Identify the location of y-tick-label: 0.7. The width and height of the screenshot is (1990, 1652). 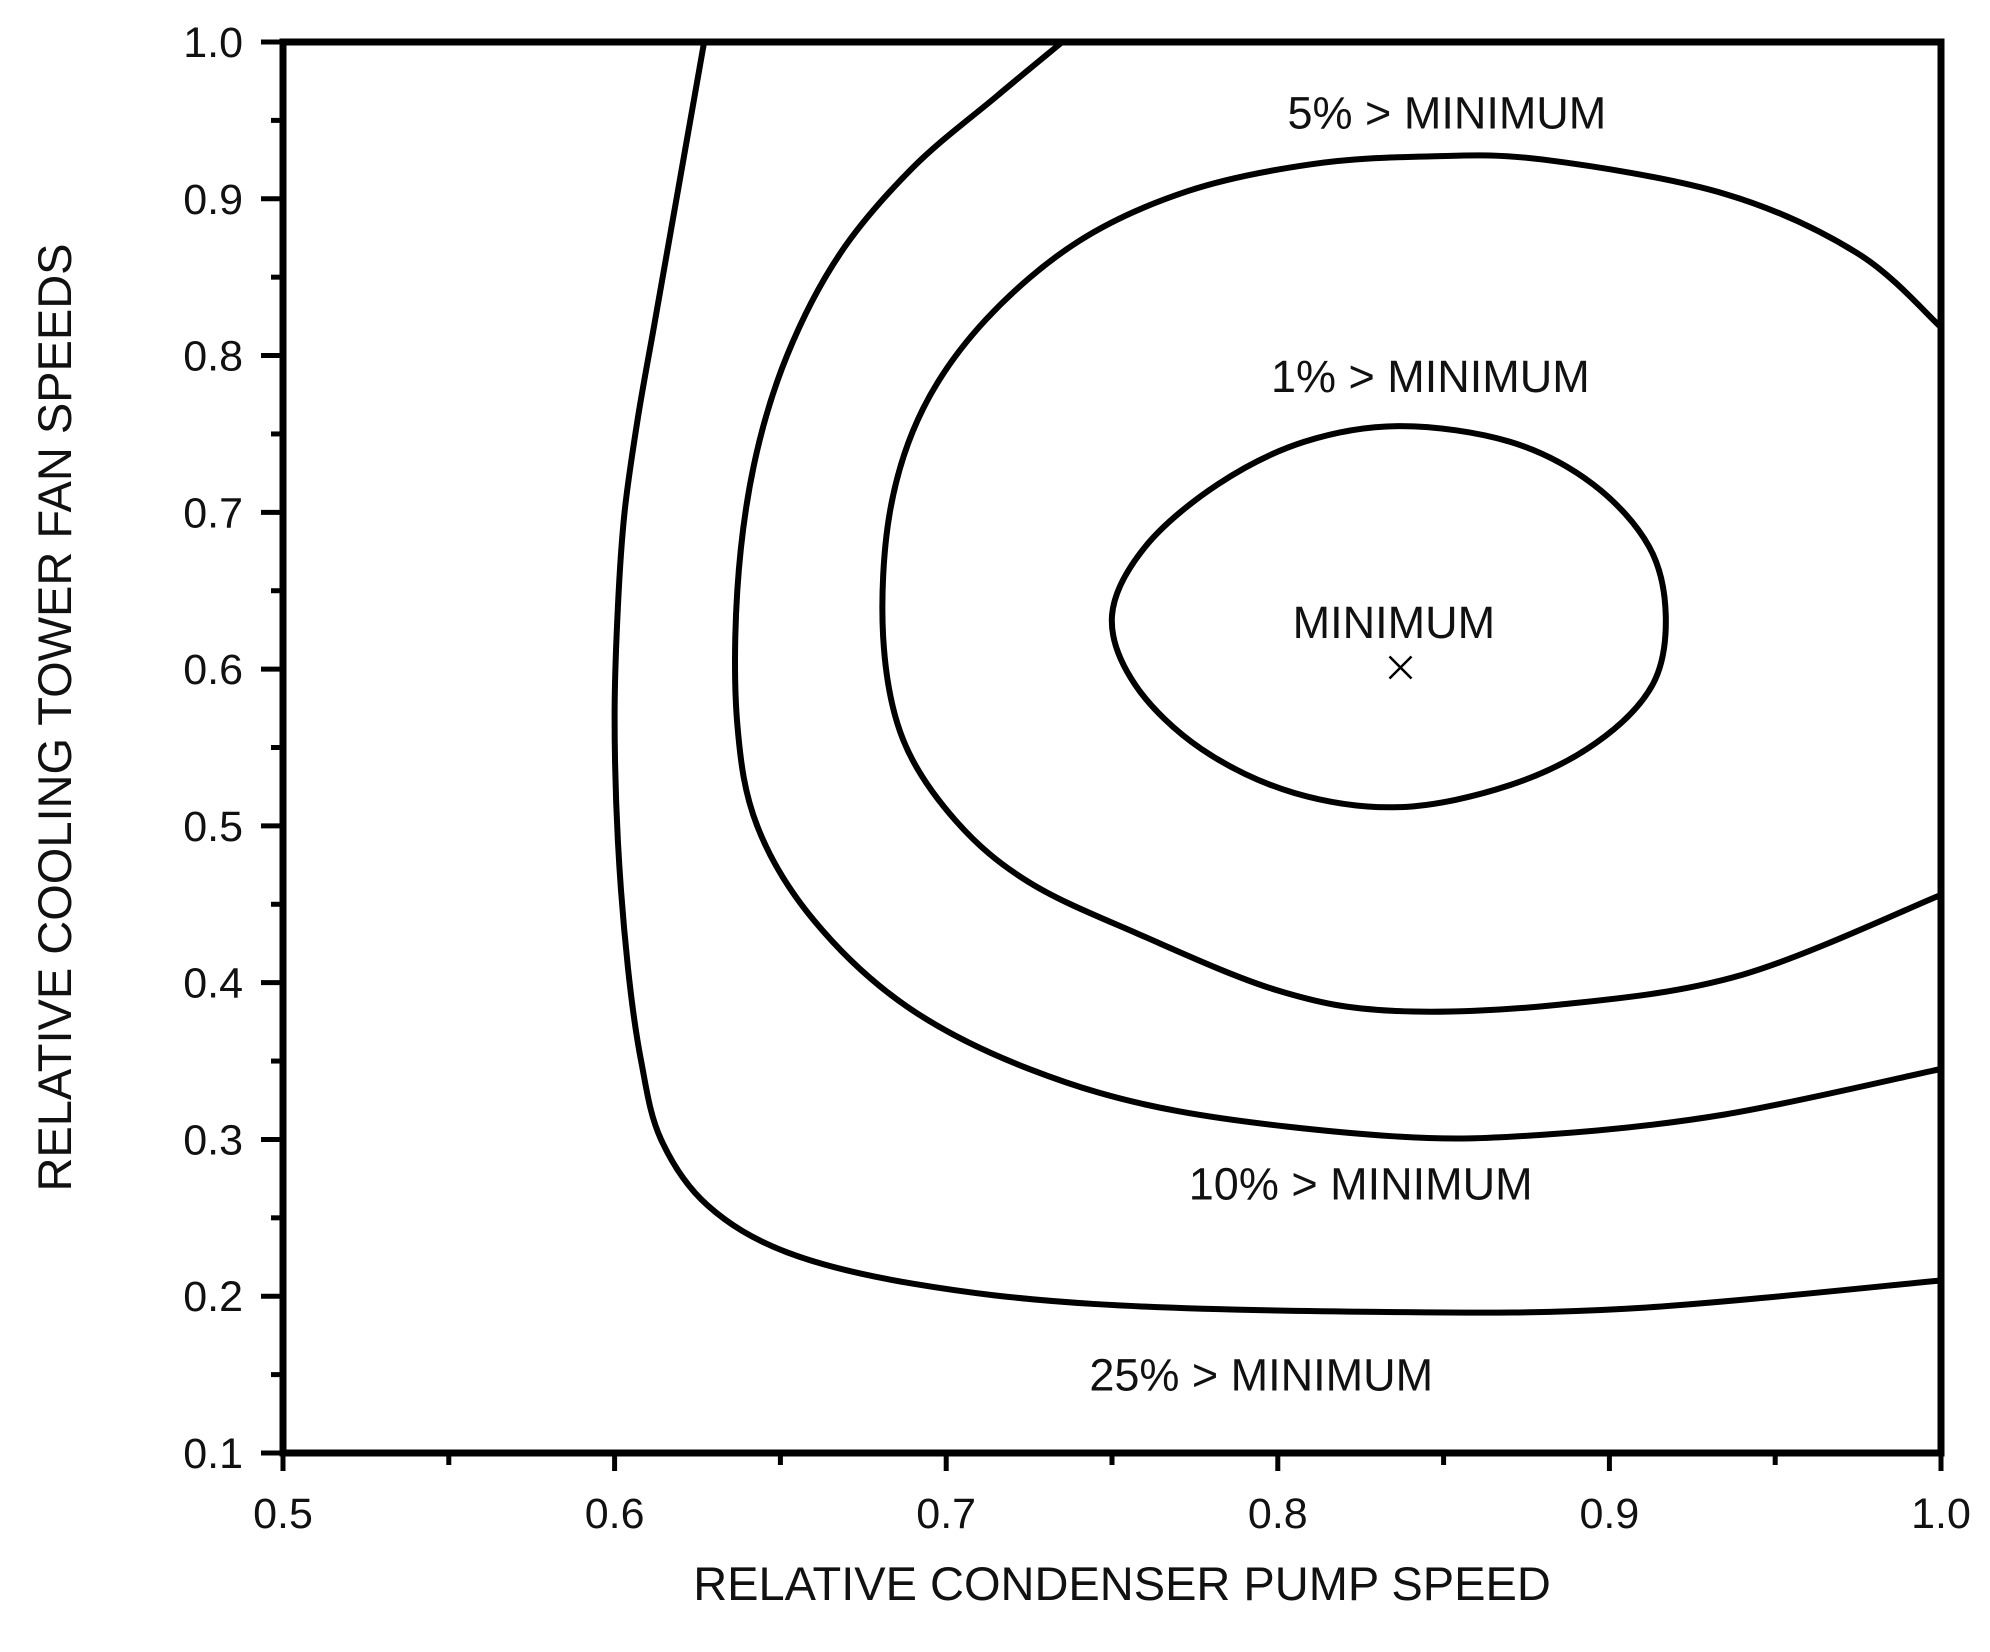
(213, 513).